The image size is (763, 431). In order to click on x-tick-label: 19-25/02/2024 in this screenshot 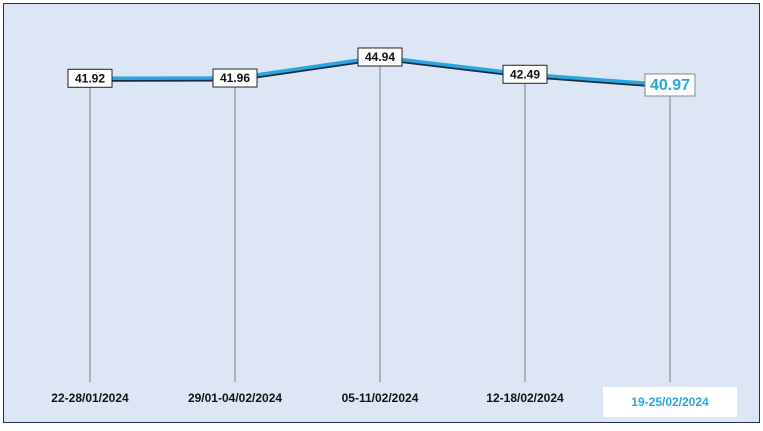, I will do `click(670, 402)`.